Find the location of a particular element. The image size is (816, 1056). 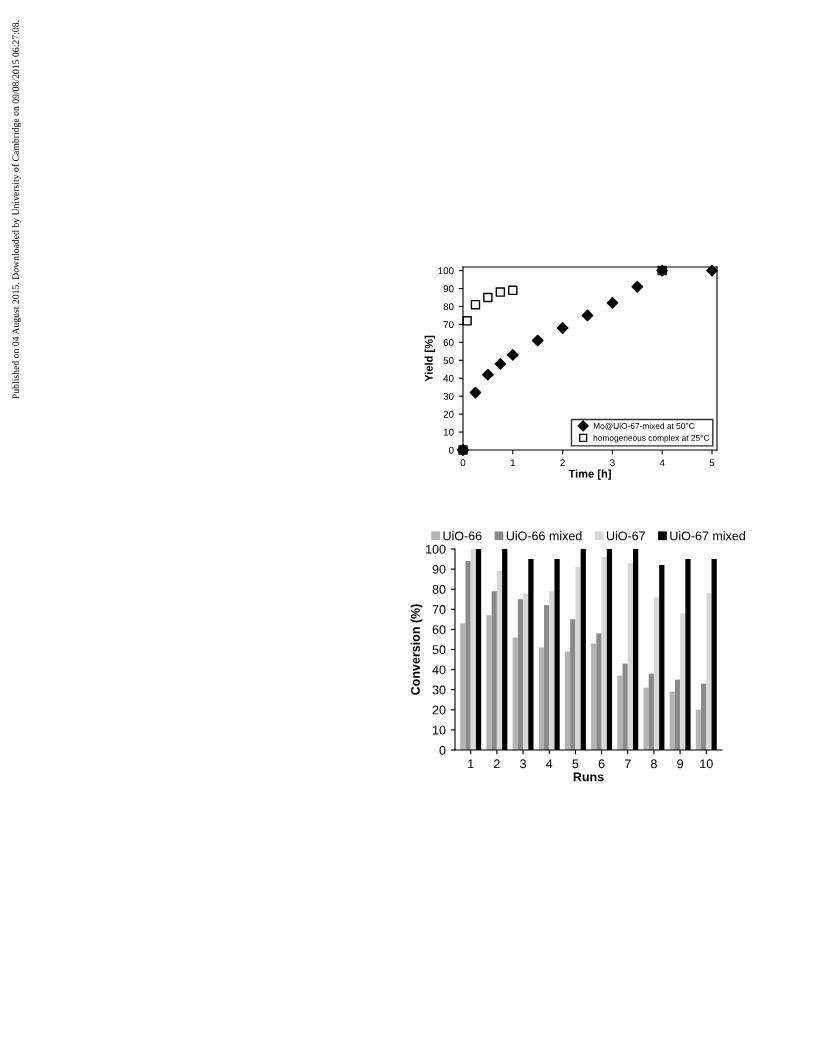

x-tick-label: 0 is located at coordinates (463, 463).